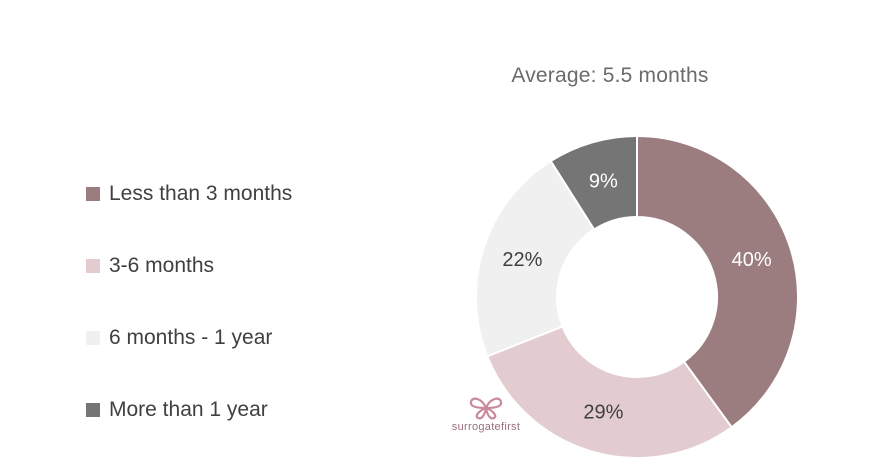 Image resolution: width=885 pixels, height=465 pixels. What do you see at coordinates (603, 413) in the screenshot?
I see `slice-data-label-1: 29%` at bounding box center [603, 413].